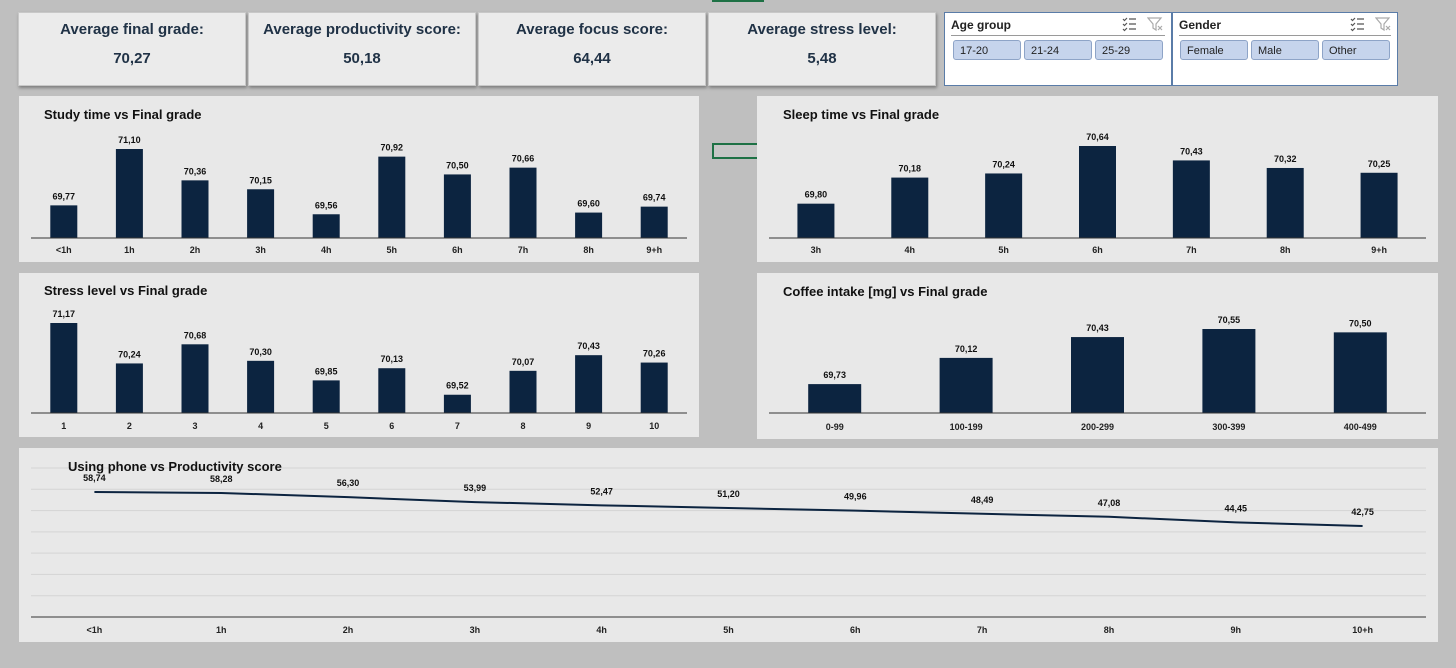 The height and width of the screenshot is (668, 1456). Describe the element at coordinates (221, 630) in the screenshot. I see `category-label: 1h` at that location.